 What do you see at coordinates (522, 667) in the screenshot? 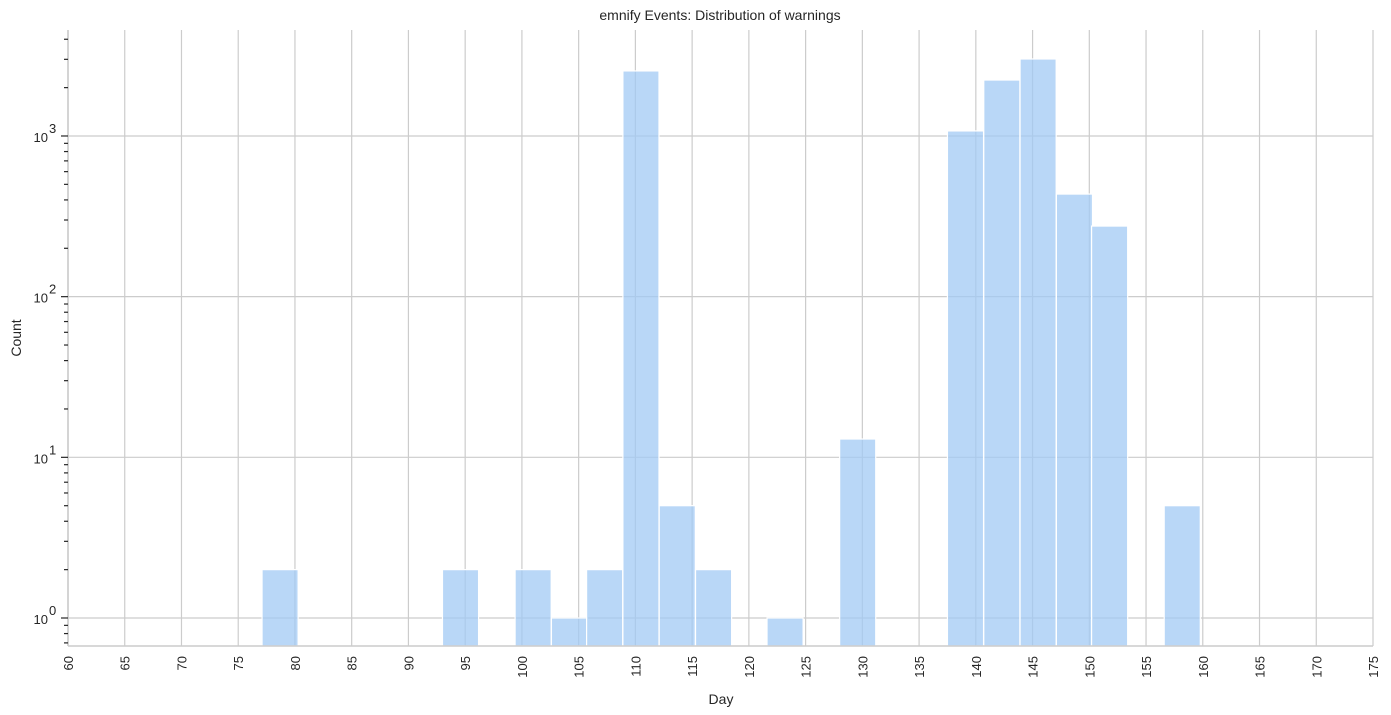
I see `x-tick-label: 100` at bounding box center [522, 667].